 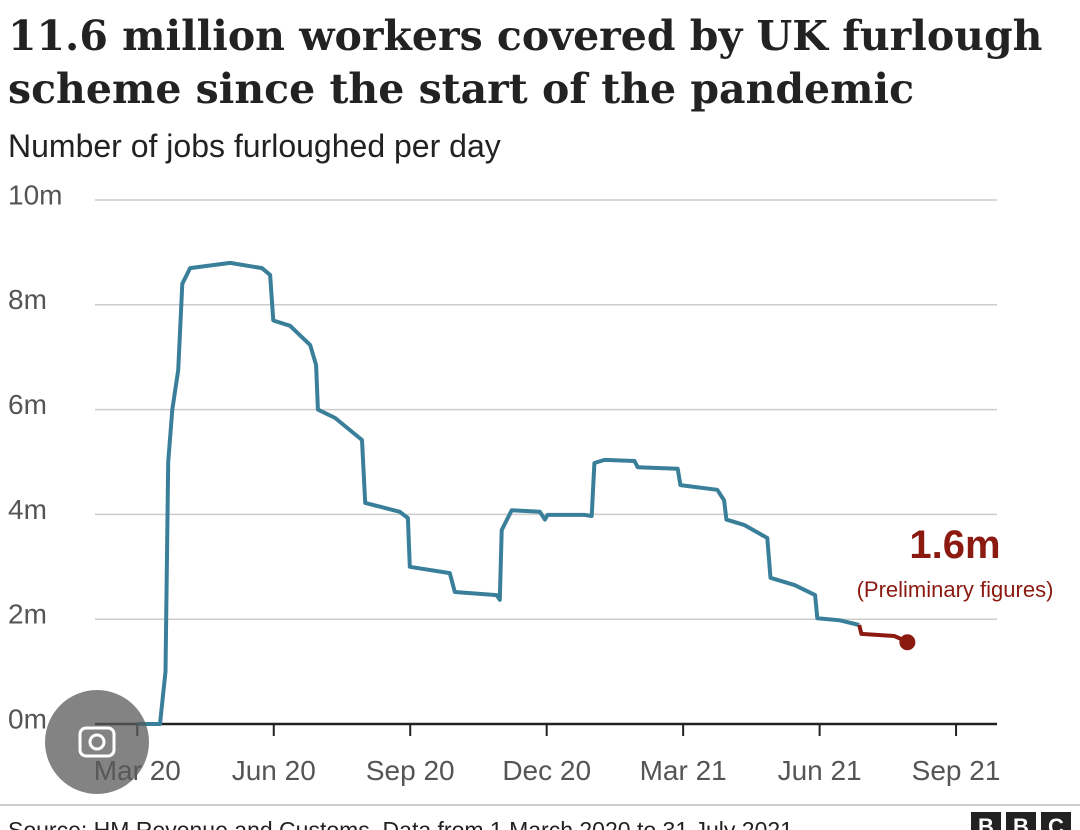 I want to click on end-marker, so click(x=907, y=642).